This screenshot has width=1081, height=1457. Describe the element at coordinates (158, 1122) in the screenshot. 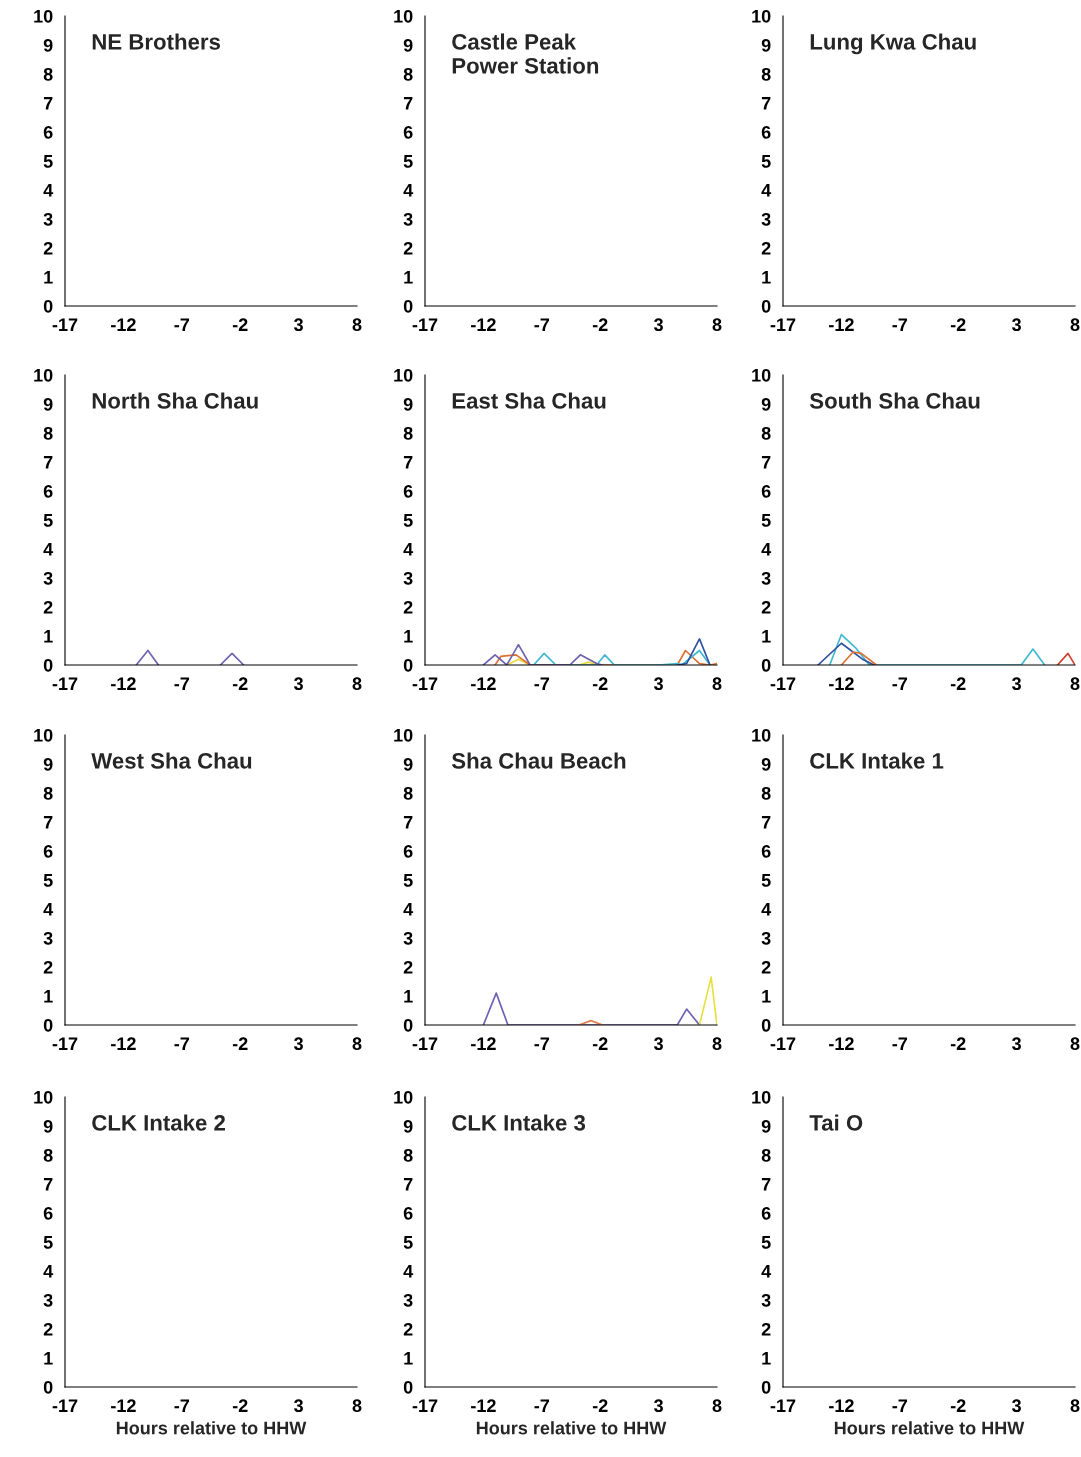

I see `text: CLK Intake 2` at that location.